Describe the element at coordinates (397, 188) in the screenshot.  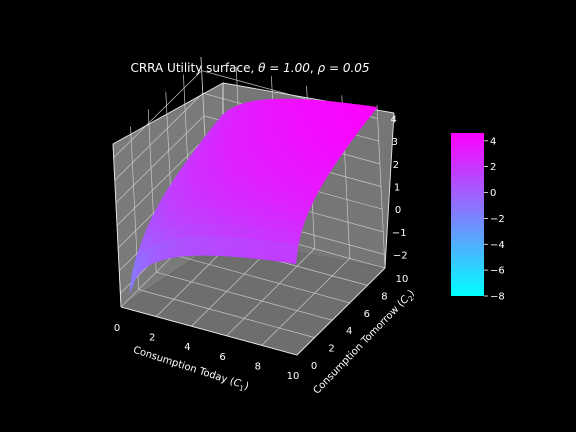
I see `z-tick-label: 1` at that location.